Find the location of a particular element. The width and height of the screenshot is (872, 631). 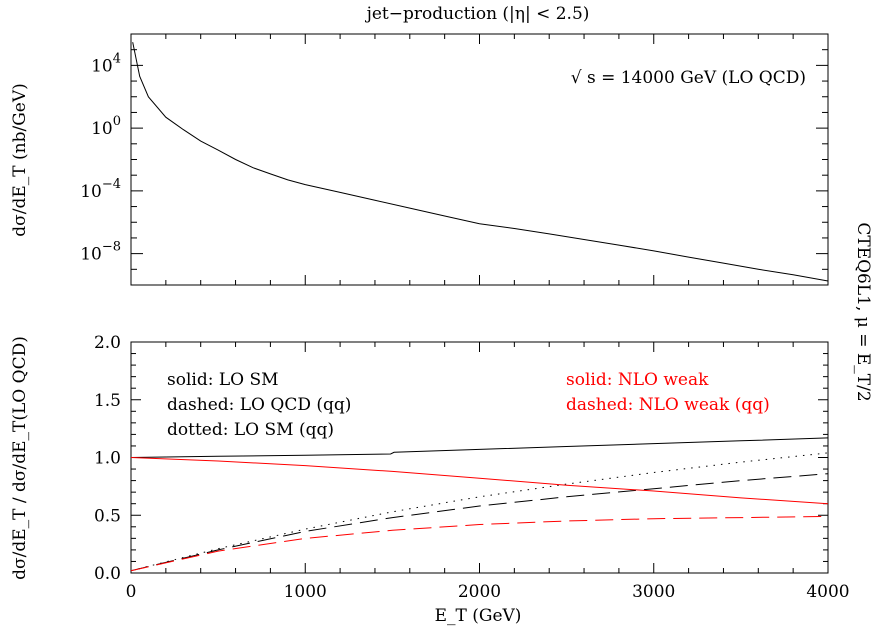

x-tick-label: 1000 is located at coordinates (305, 592).